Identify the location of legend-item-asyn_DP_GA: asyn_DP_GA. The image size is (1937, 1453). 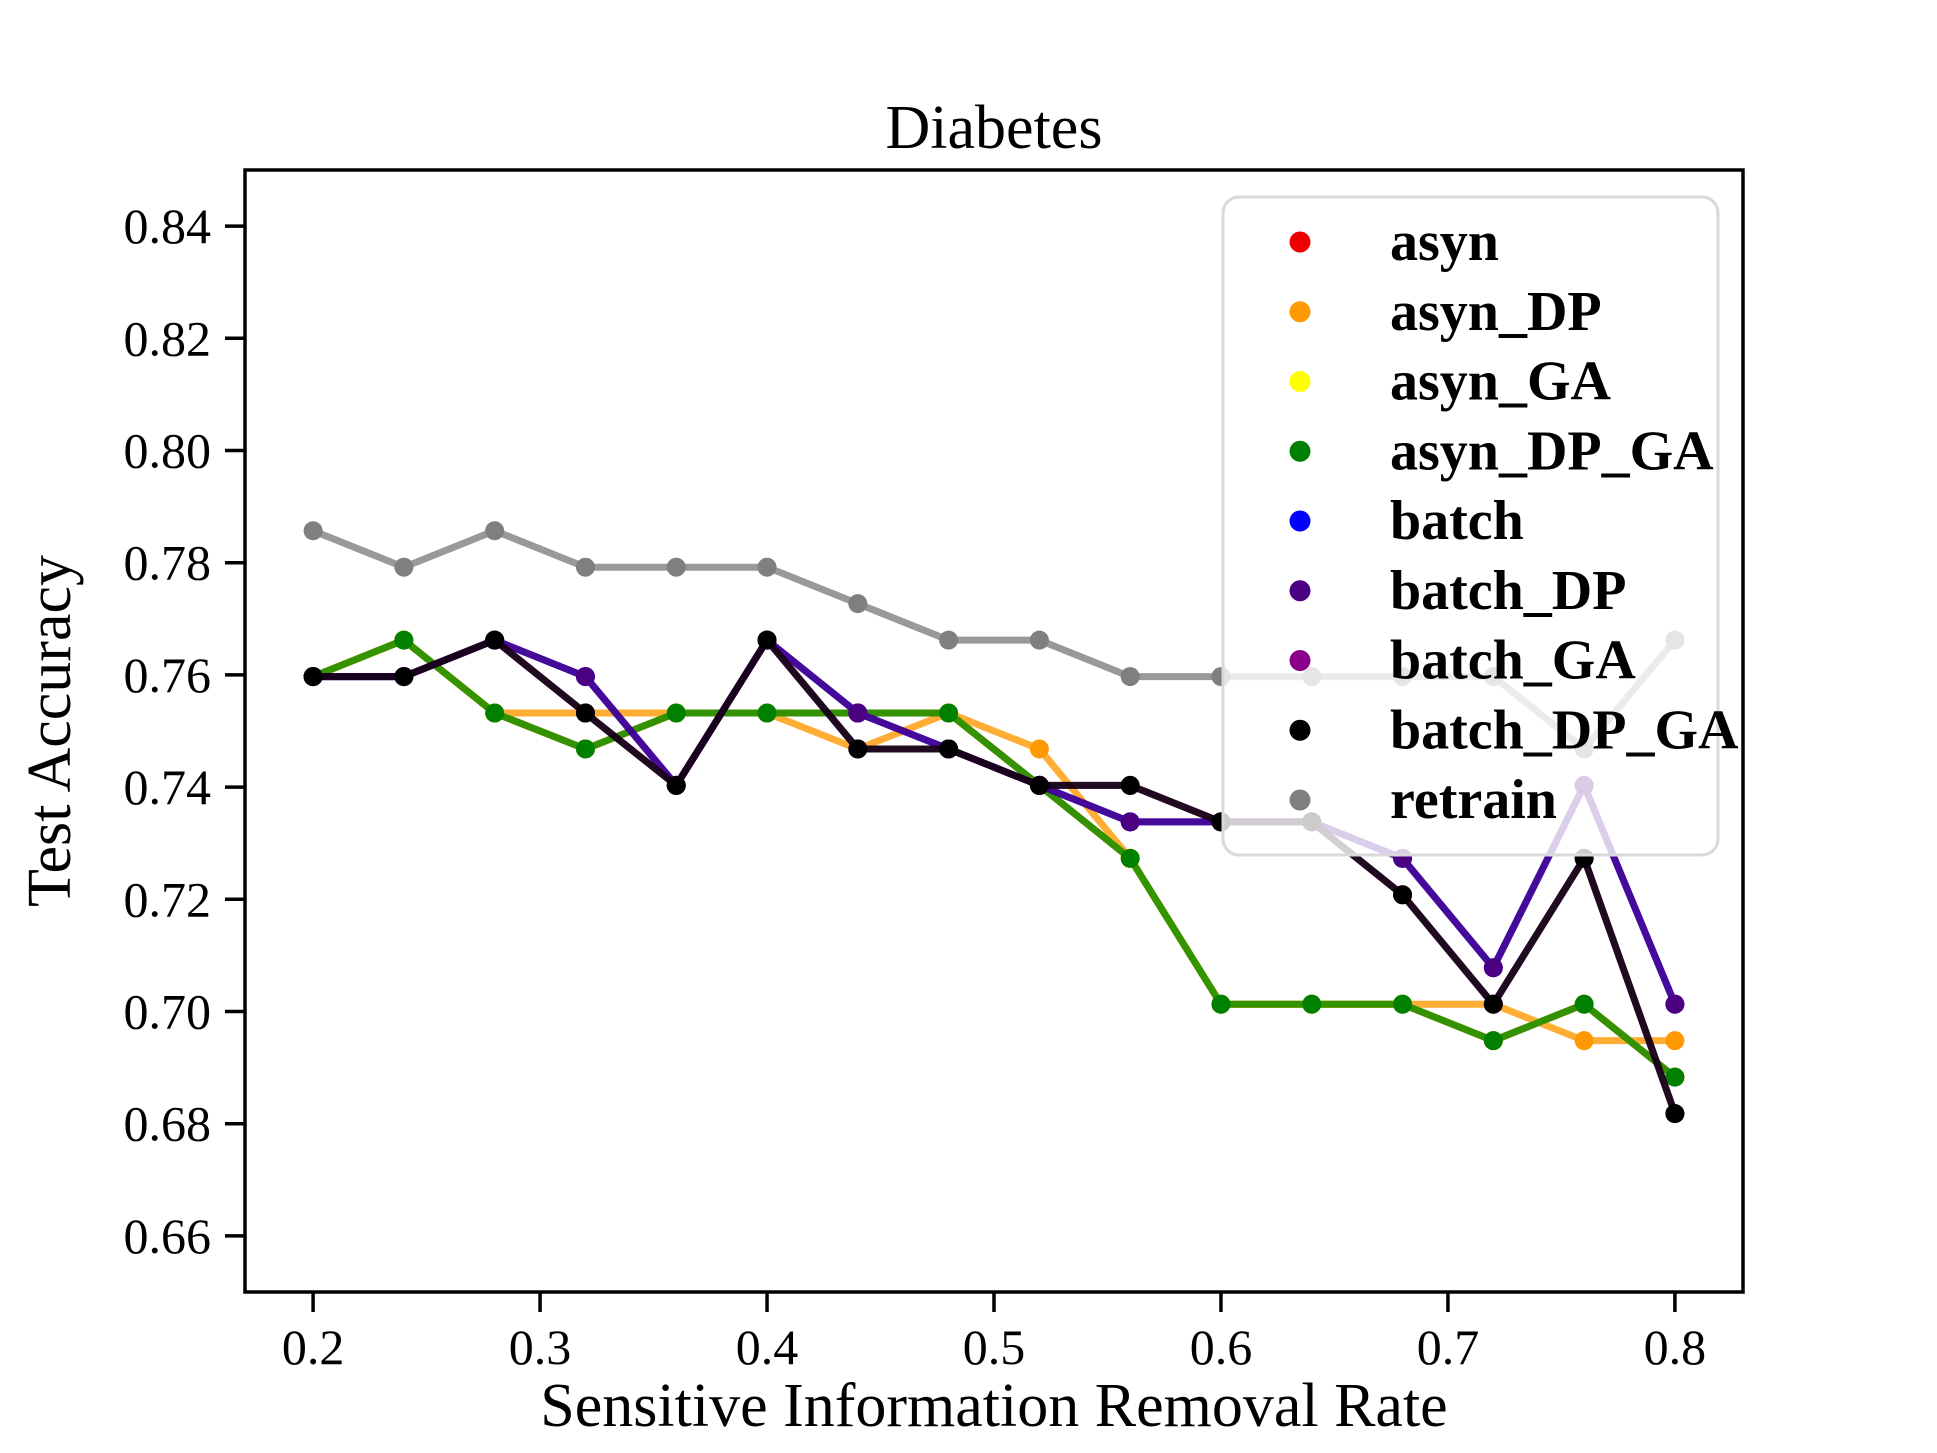
(1501, 451).